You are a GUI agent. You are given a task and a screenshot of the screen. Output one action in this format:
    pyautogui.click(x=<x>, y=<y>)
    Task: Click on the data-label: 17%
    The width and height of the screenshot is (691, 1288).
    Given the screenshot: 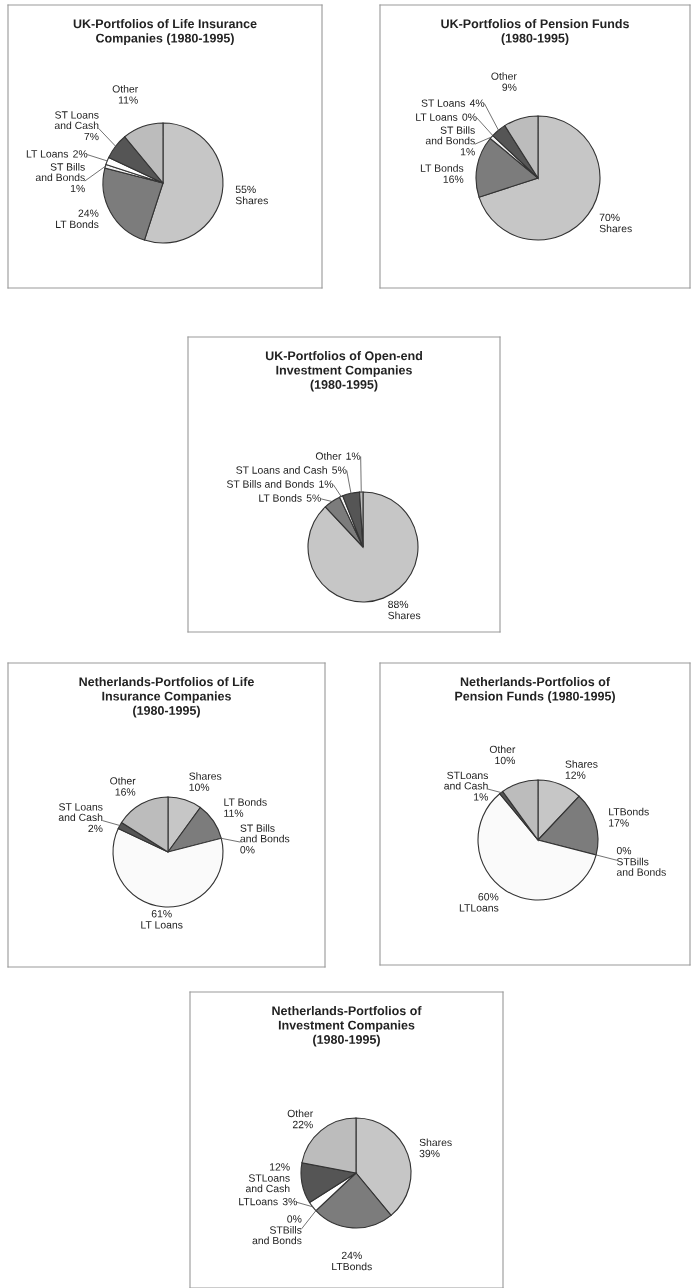 What is the action you would take?
    pyautogui.click(x=619, y=823)
    